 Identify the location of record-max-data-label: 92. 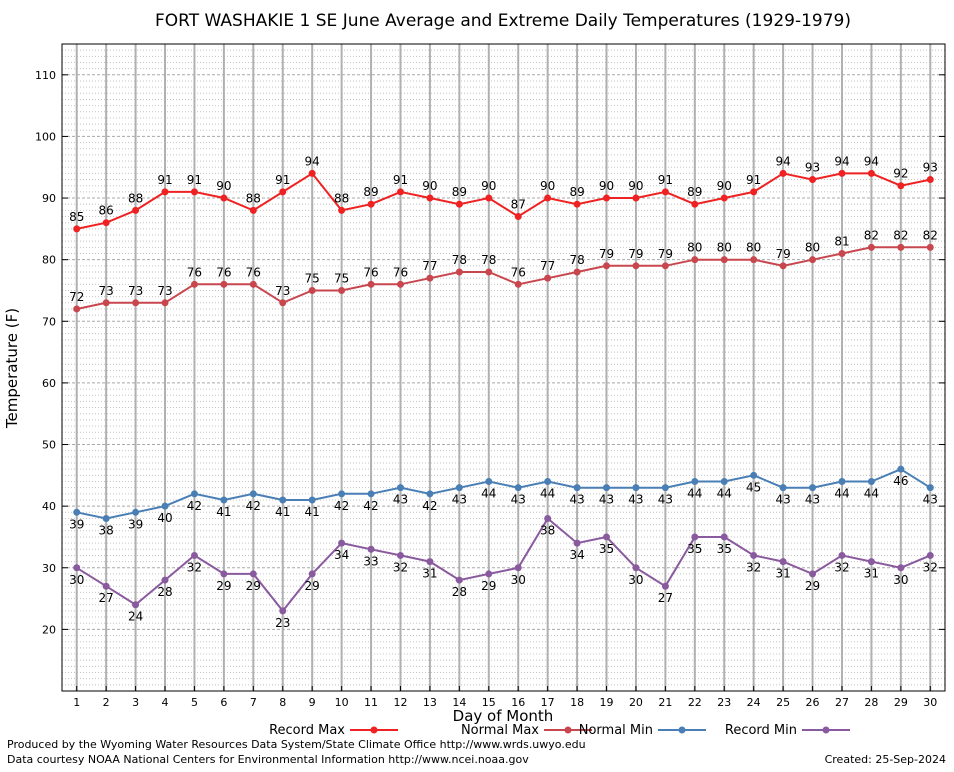
(900, 174).